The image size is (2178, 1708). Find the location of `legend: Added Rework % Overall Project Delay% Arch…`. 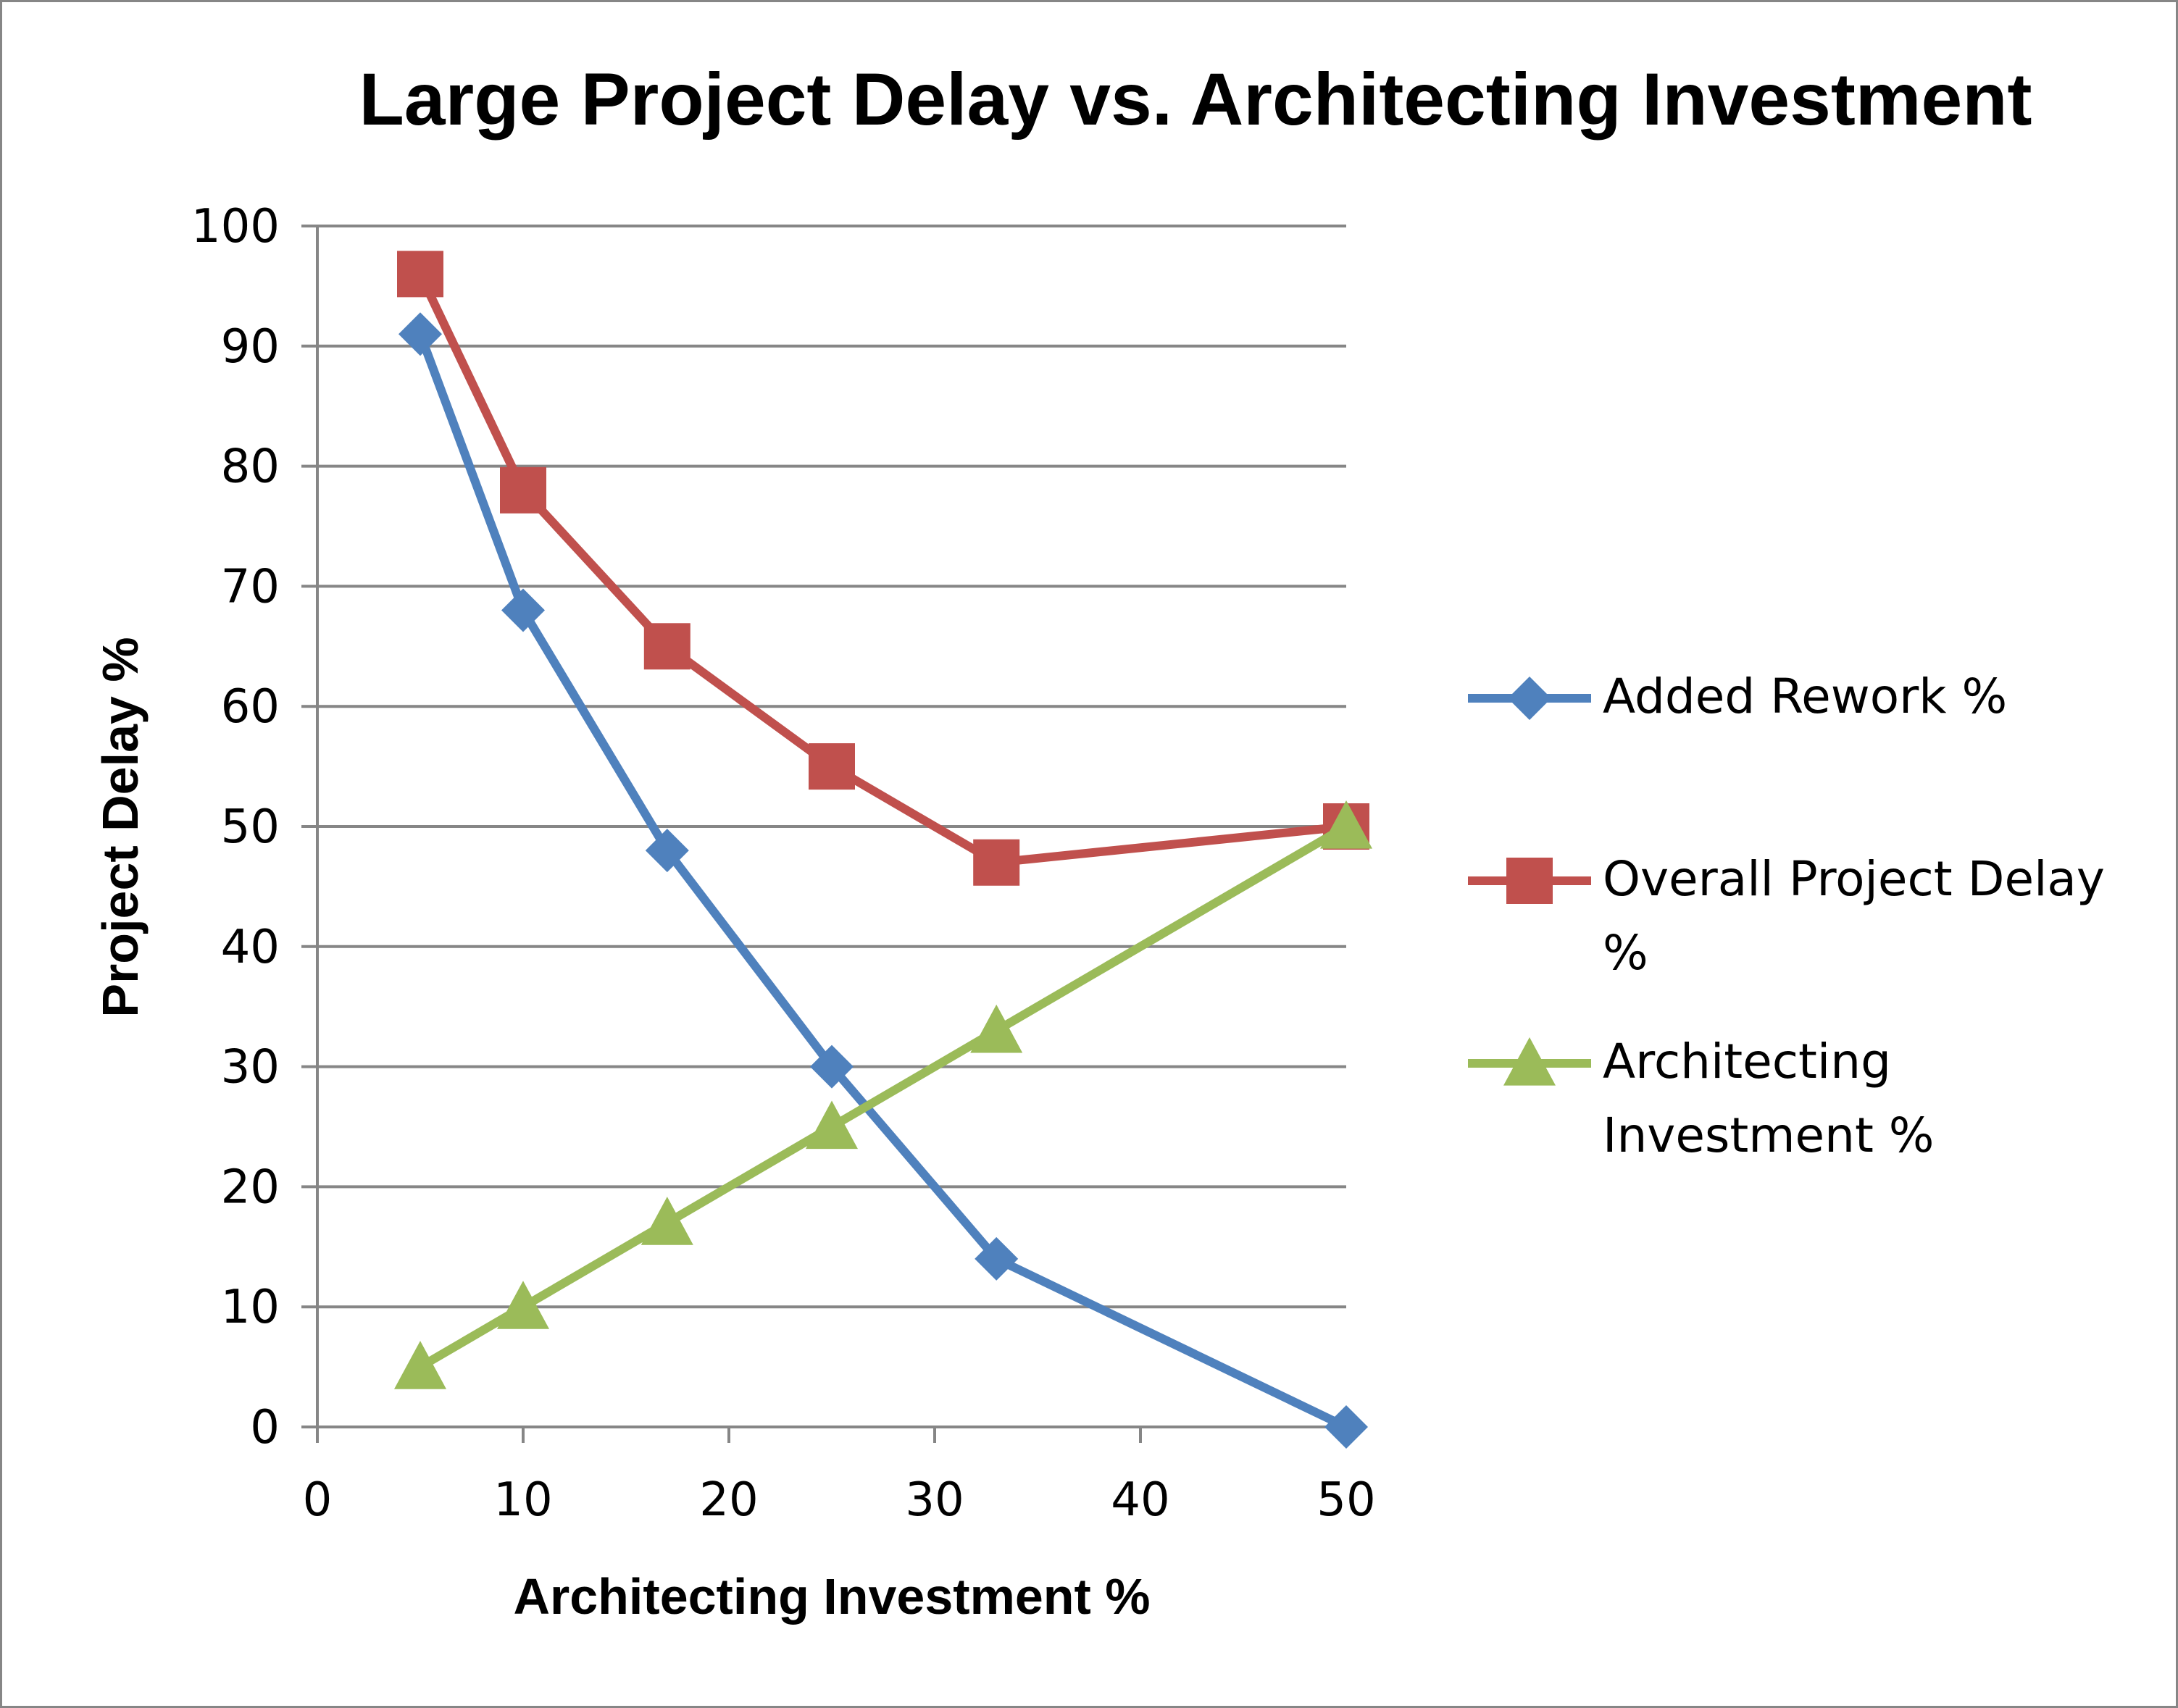

legend: Added Rework % Overall Project Delay% Arch… is located at coordinates (1786, 916).